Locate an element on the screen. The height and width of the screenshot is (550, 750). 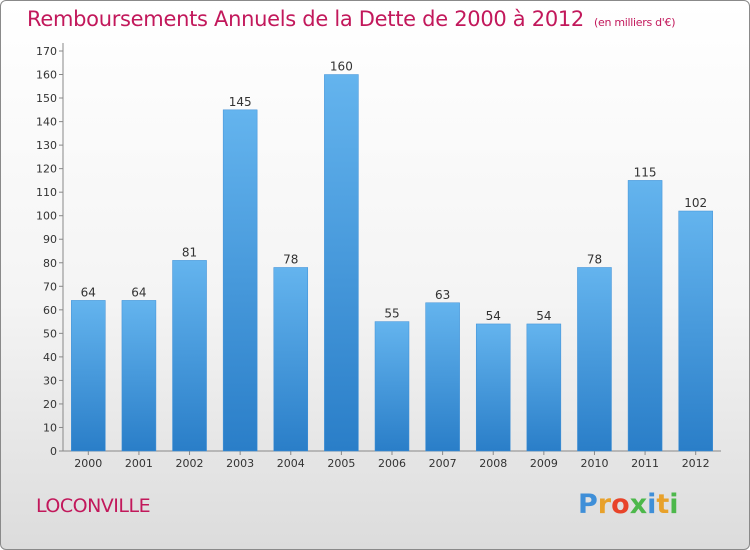
y-tick-label: 10 is located at coordinates (50, 427).